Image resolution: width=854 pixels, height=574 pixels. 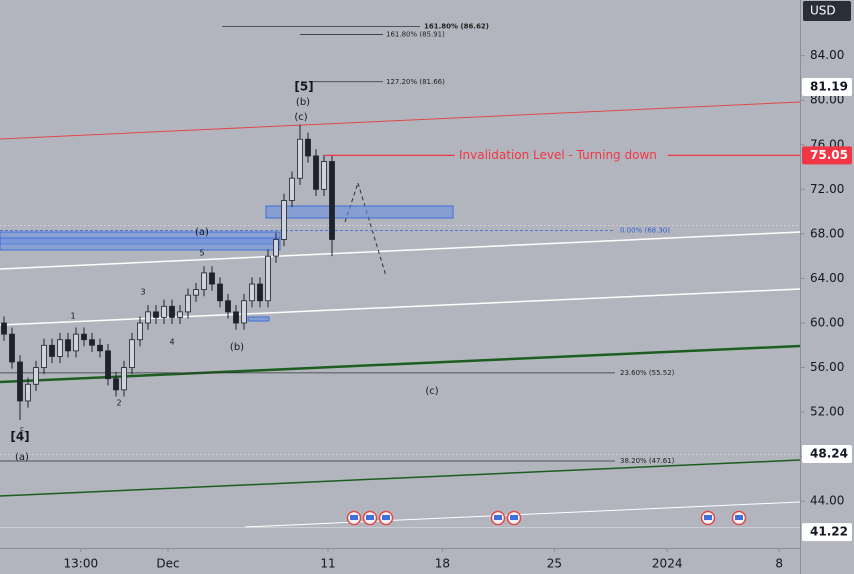 What do you see at coordinates (442, 564) in the screenshot?
I see `x-tick-label: 18` at bounding box center [442, 564].